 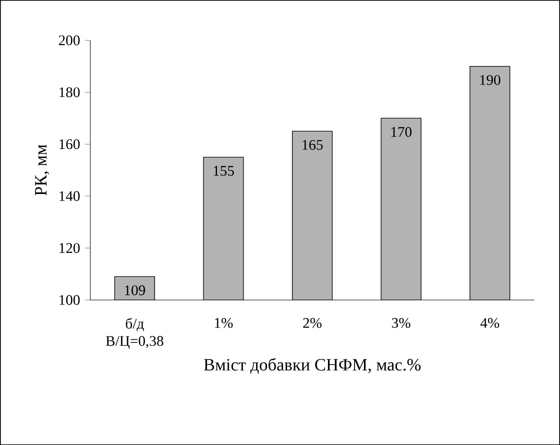 What do you see at coordinates (69, 40) in the screenshot?
I see `y-tick-label: 200` at bounding box center [69, 40].